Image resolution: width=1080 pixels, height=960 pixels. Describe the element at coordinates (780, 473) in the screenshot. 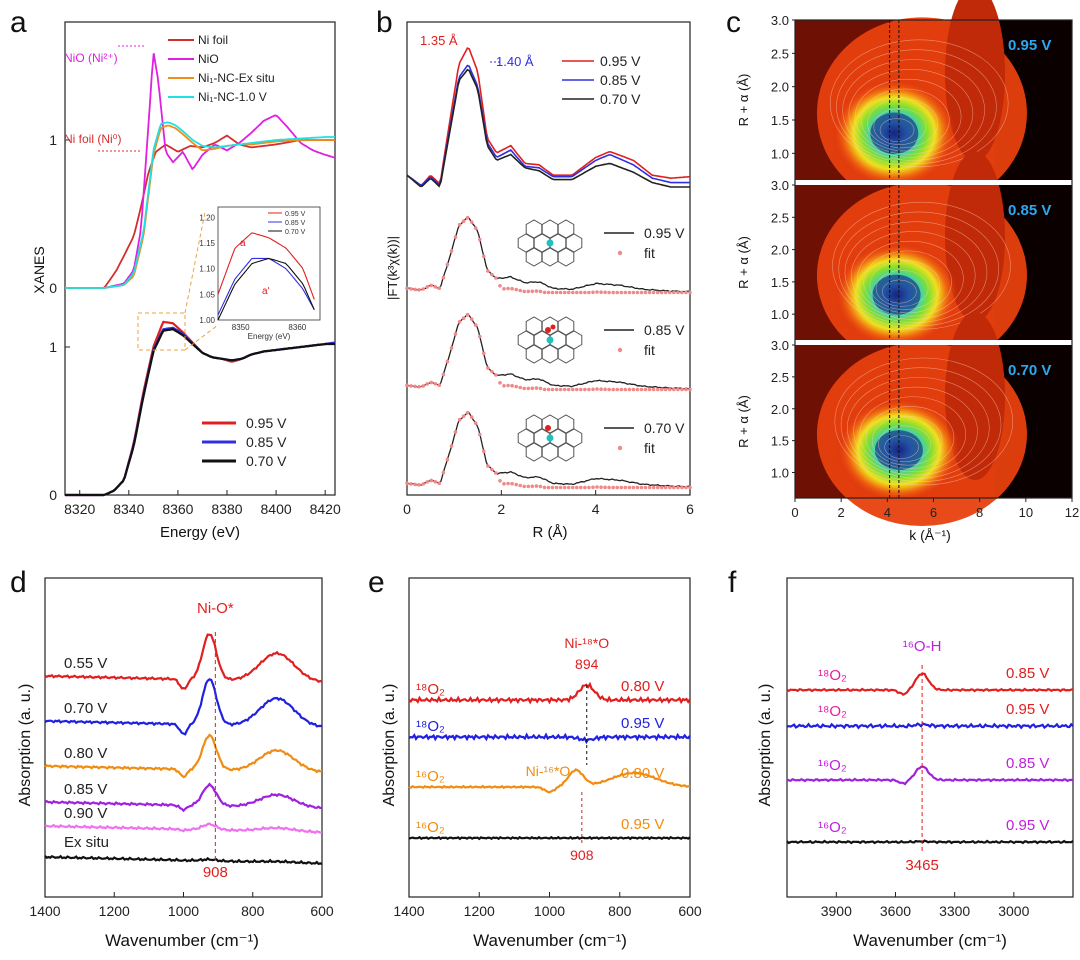

I see `panel-c-ytick-label: 1.0` at that location.